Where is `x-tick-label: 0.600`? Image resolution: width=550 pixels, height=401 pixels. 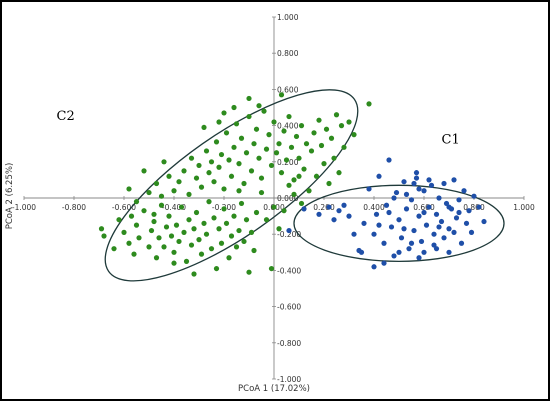 x-tick-label: 0.600 is located at coordinates (424, 207).